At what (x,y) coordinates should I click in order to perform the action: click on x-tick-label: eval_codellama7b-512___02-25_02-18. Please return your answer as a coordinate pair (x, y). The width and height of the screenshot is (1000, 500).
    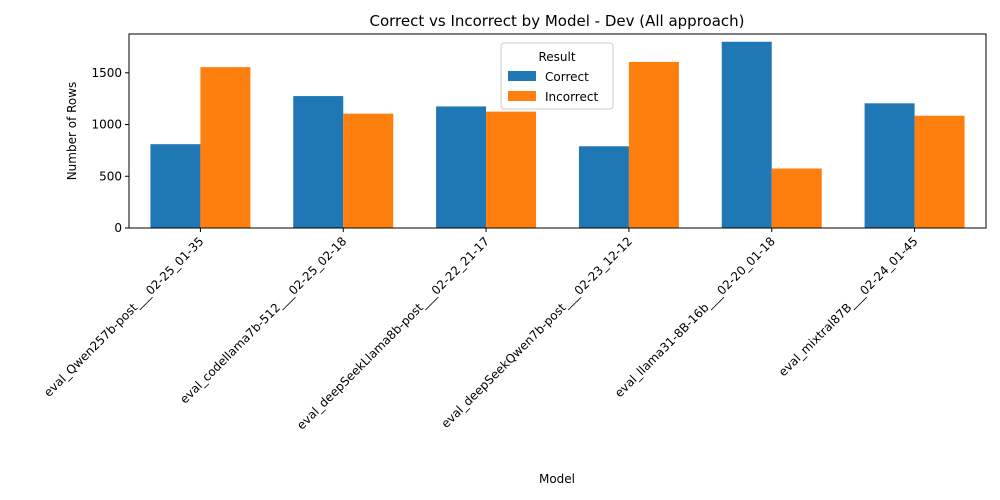
    Looking at the image, I should click on (263, 320).